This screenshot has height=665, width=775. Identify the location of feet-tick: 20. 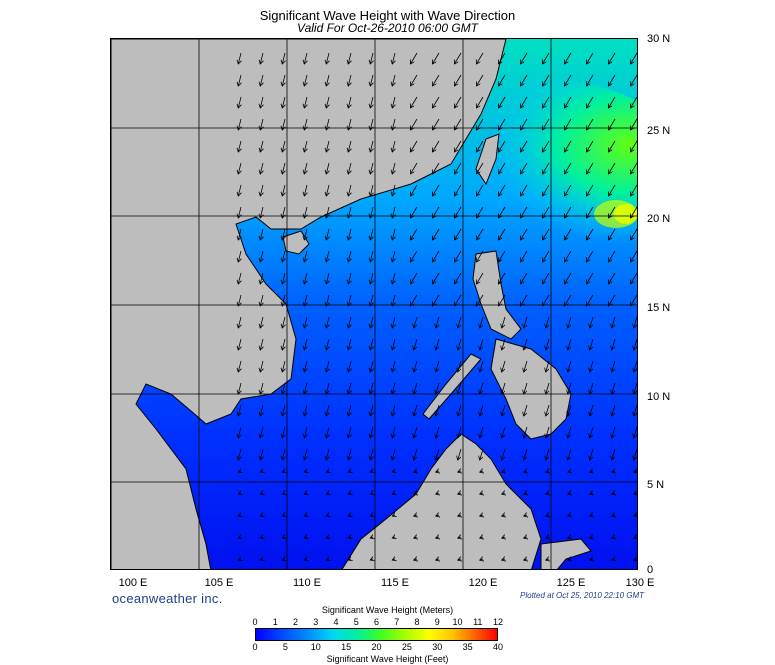
(376, 647).